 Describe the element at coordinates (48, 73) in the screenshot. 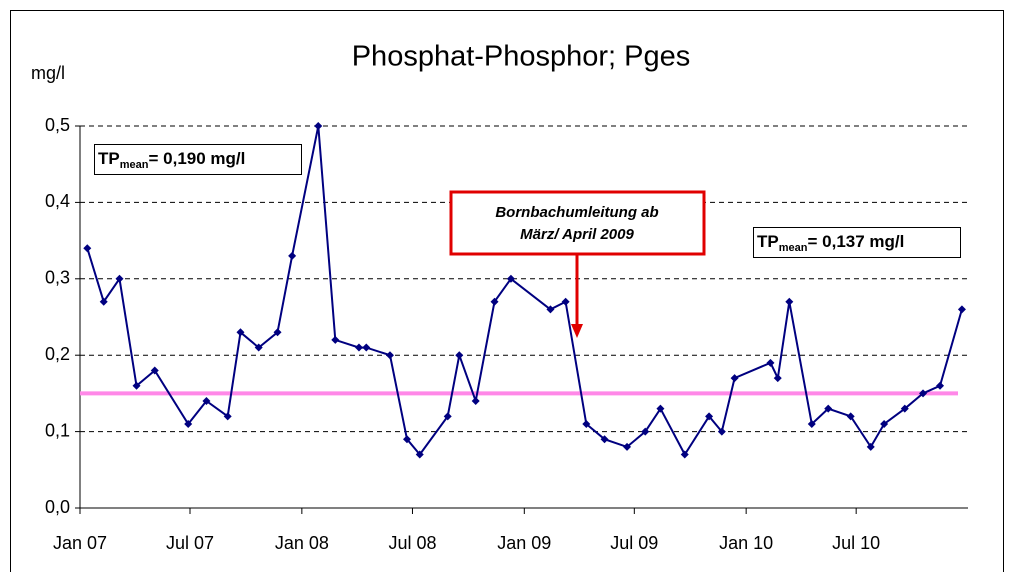

I see `y-axis-label: mg/l` at that location.